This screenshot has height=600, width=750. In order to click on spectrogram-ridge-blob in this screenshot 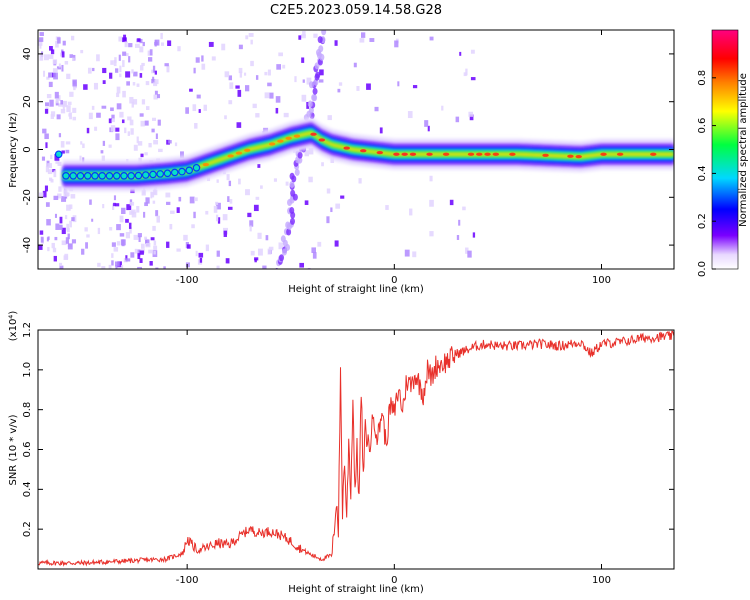, I will do `click(174, 172)`.